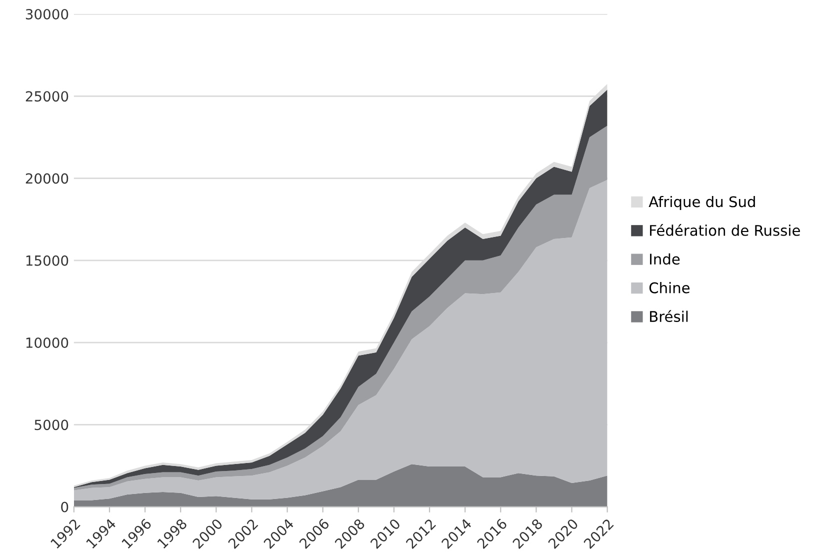 The width and height of the screenshot is (840, 560). I want to click on legend-label: Chine, so click(669, 288).